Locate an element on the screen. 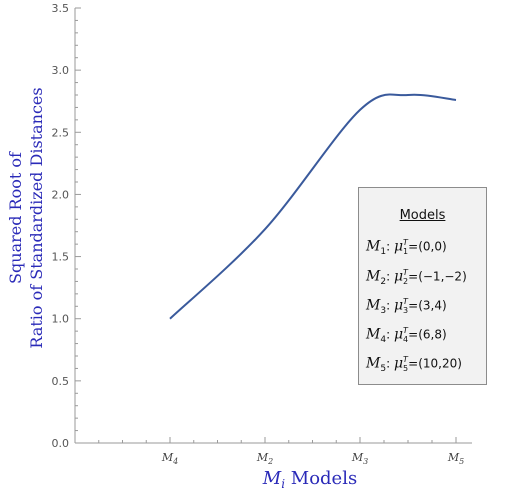 This screenshot has width=510, height=492. y-axis-ticks: 0.0 0.5 1.0 1.5 2.0 2.5 3.0 3.5 is located at coordinates (66, 226).